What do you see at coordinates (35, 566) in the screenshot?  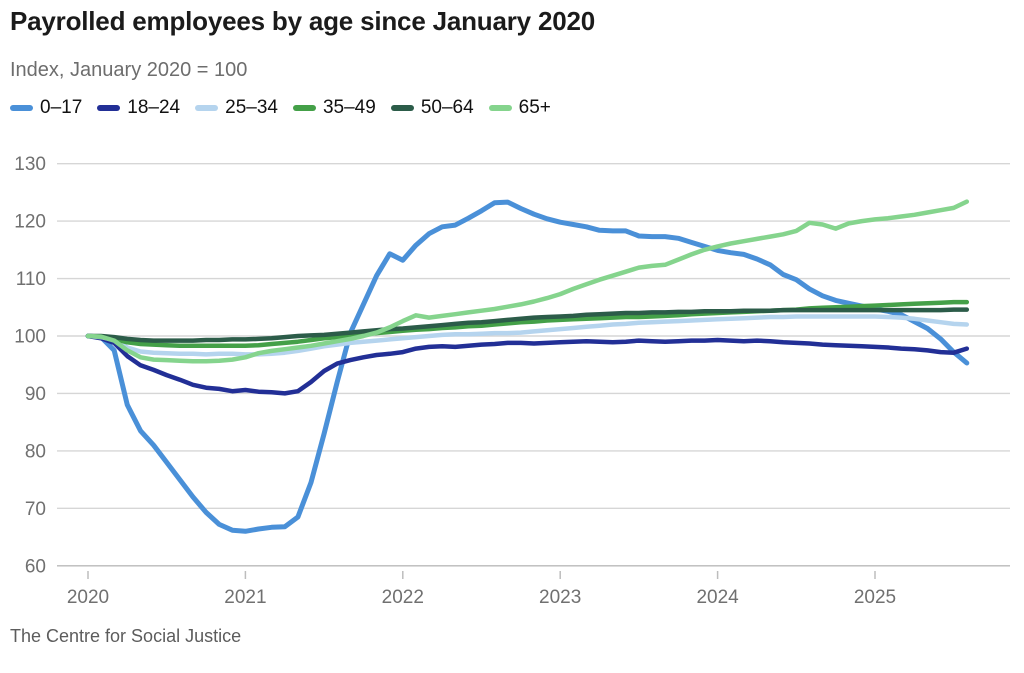 I see `y-axis-tick-label: 60` at bounding box center [35, 566].